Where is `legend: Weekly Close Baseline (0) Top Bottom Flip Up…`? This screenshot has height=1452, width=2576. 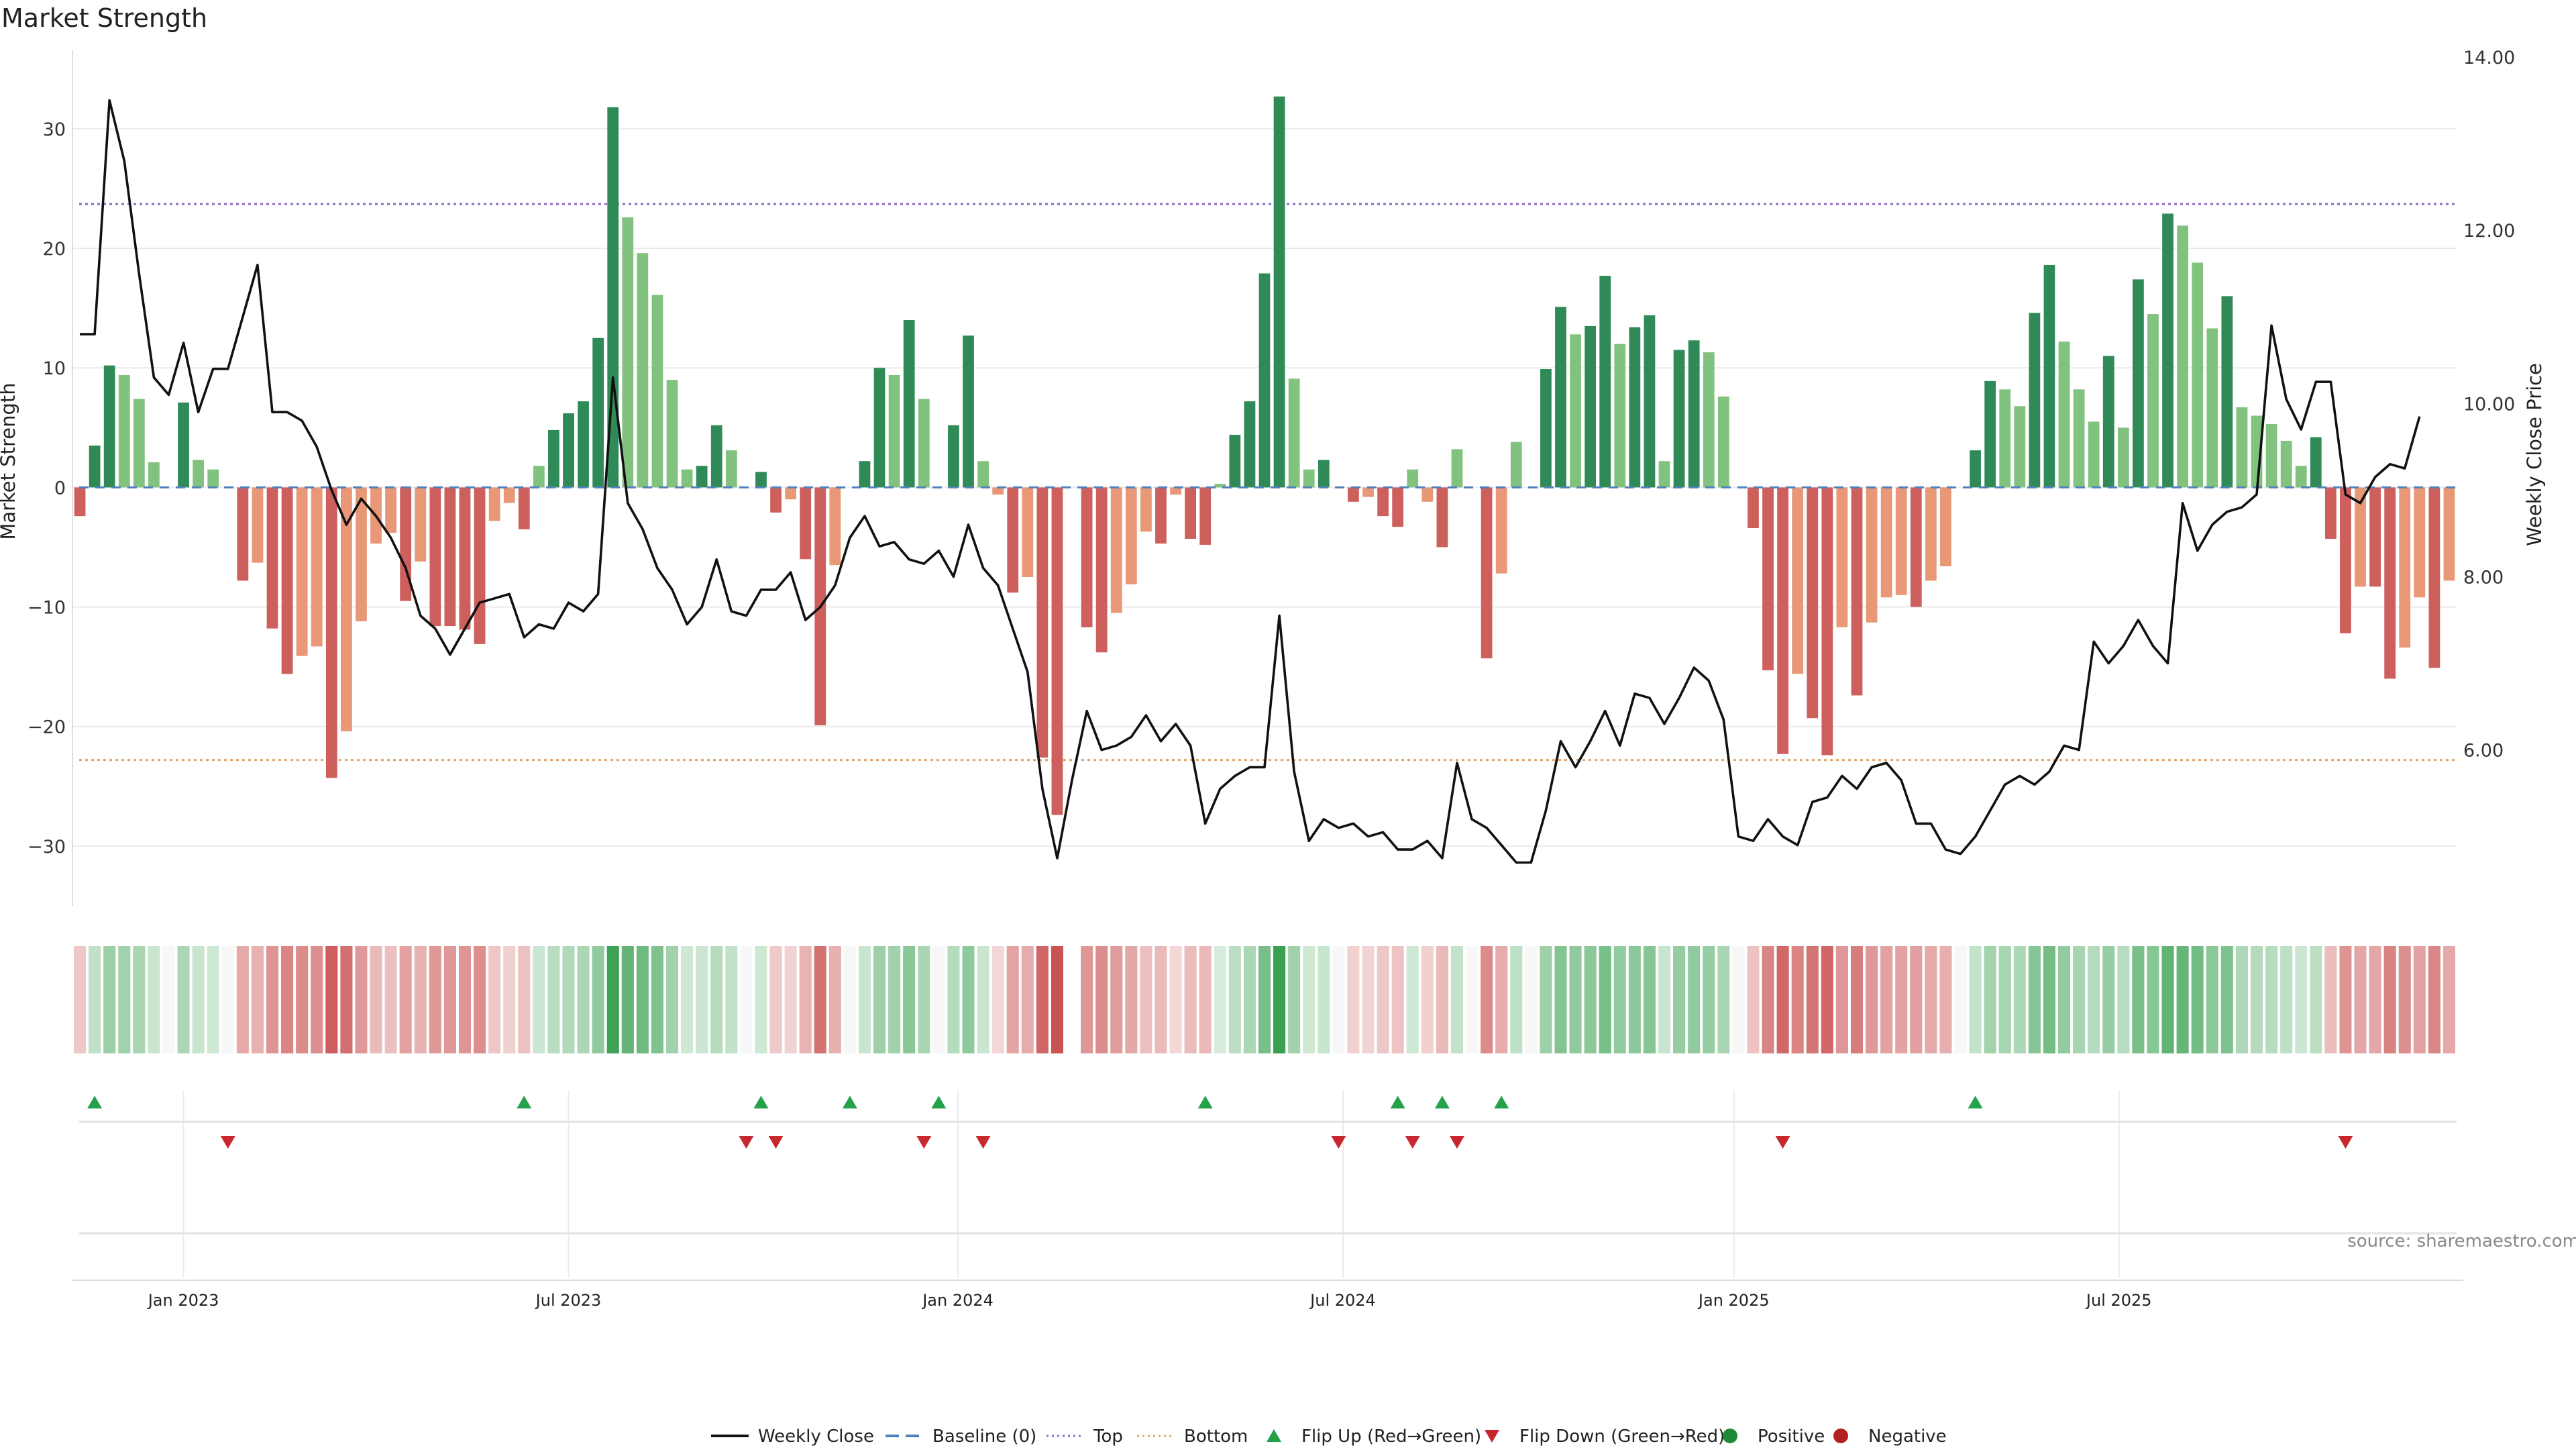
legend: Weekly Close Baseline (0) Top Bottom Flip Up… is located at coordinates (1329, 1437).